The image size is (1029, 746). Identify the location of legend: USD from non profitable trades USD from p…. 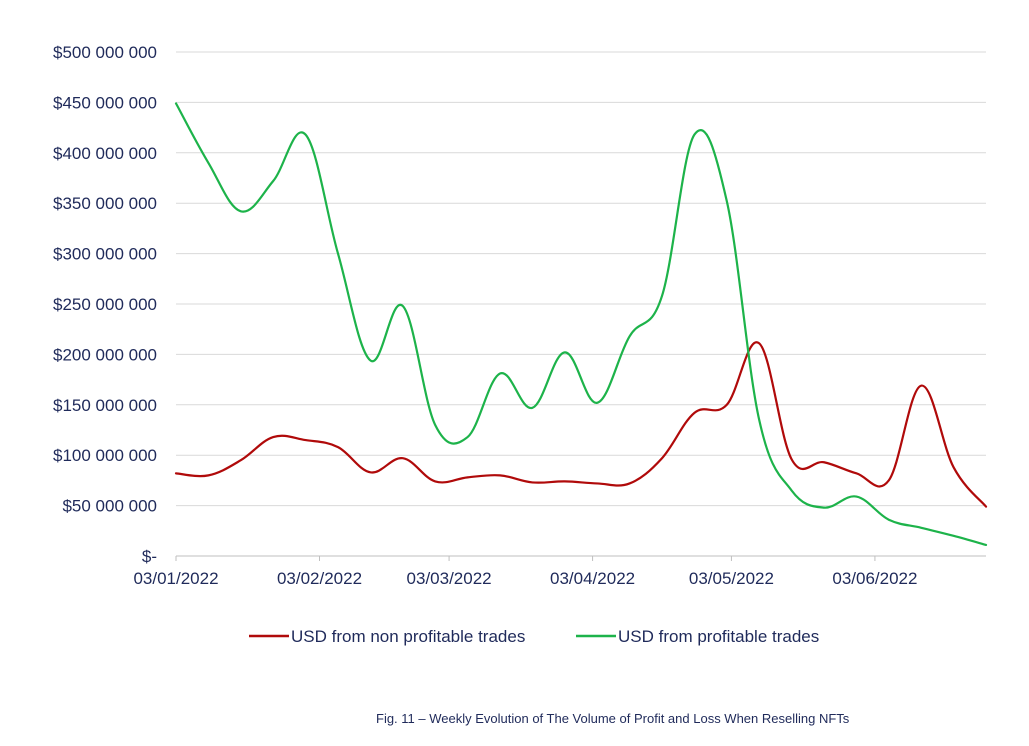
(534, 636).